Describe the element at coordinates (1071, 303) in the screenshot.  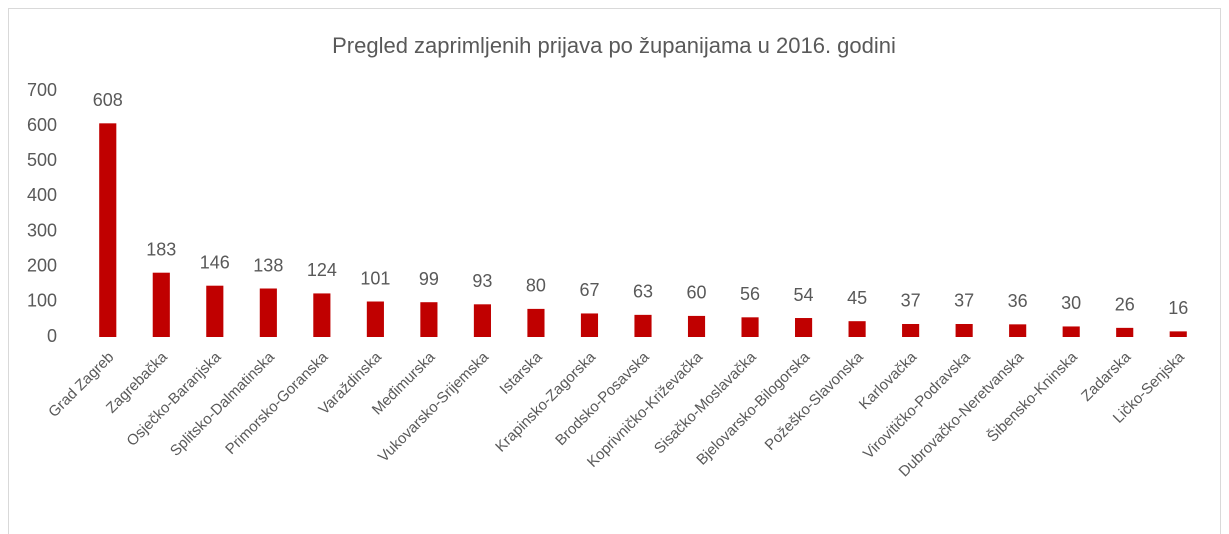
I see `data-label: 30` at that location.